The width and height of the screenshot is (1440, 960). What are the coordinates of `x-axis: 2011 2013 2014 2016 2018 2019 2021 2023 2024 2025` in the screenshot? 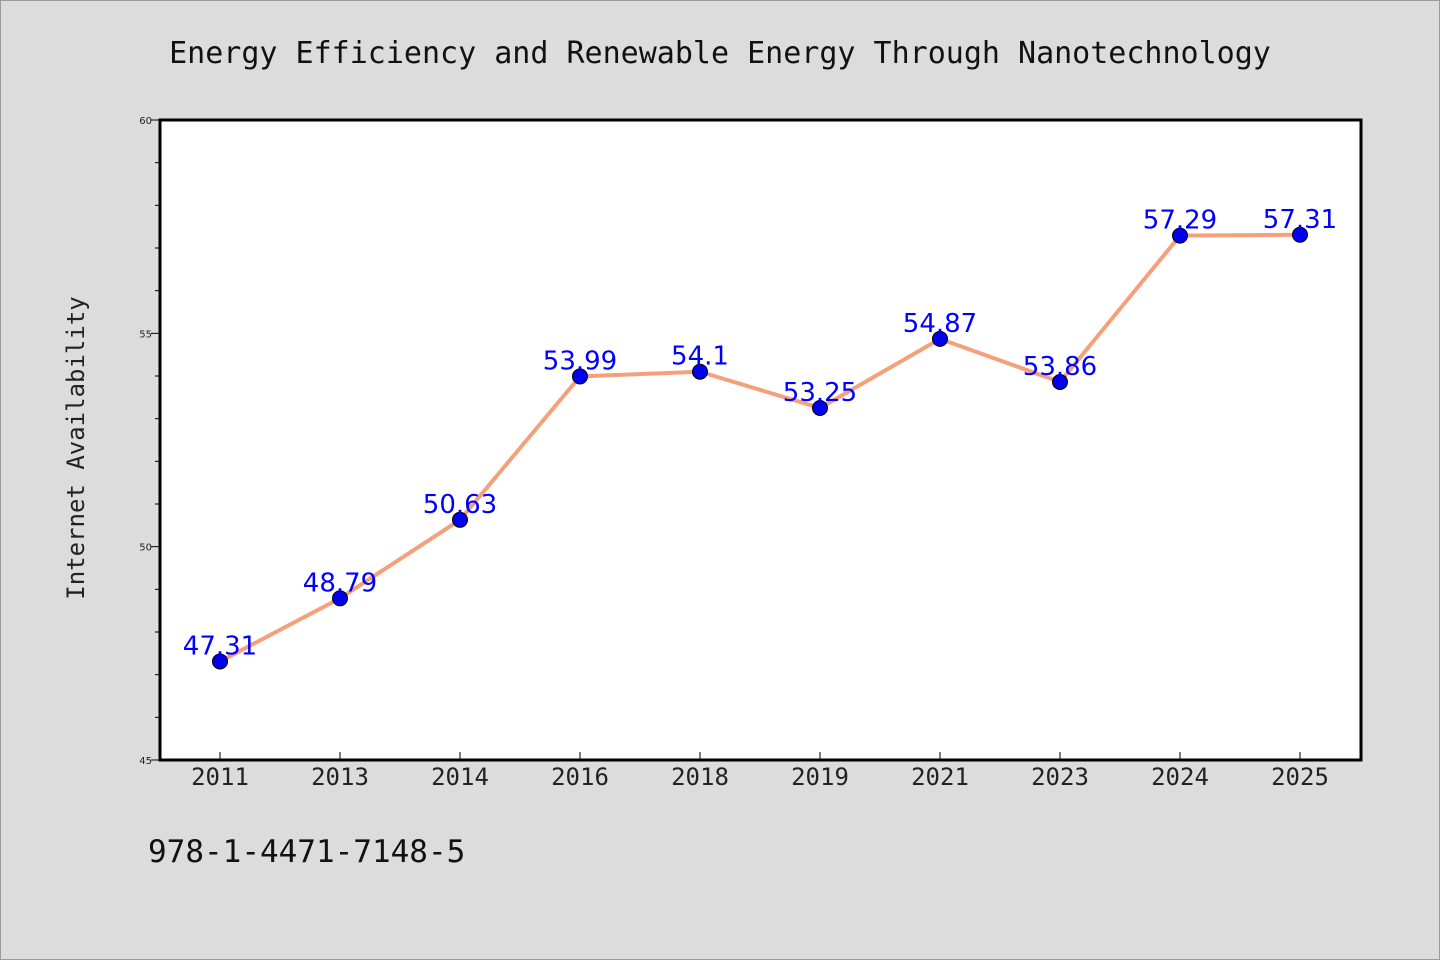 It's located at (760, 771).